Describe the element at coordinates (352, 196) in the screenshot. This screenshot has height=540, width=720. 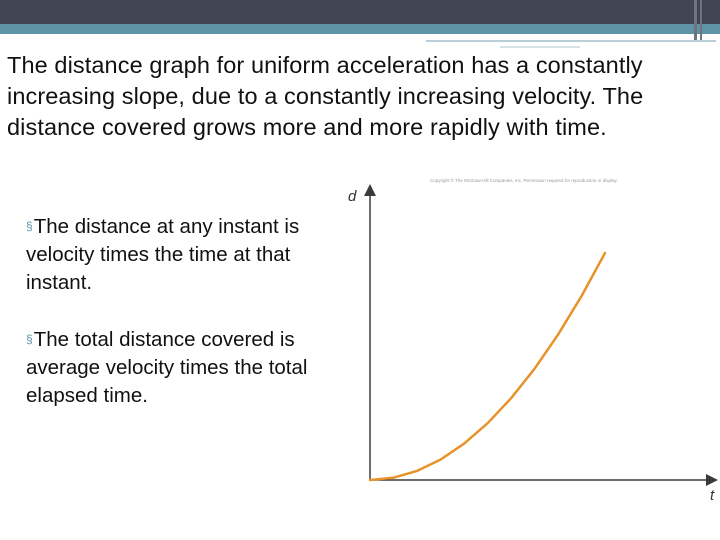
I see `y-axis-label: d` at that location.